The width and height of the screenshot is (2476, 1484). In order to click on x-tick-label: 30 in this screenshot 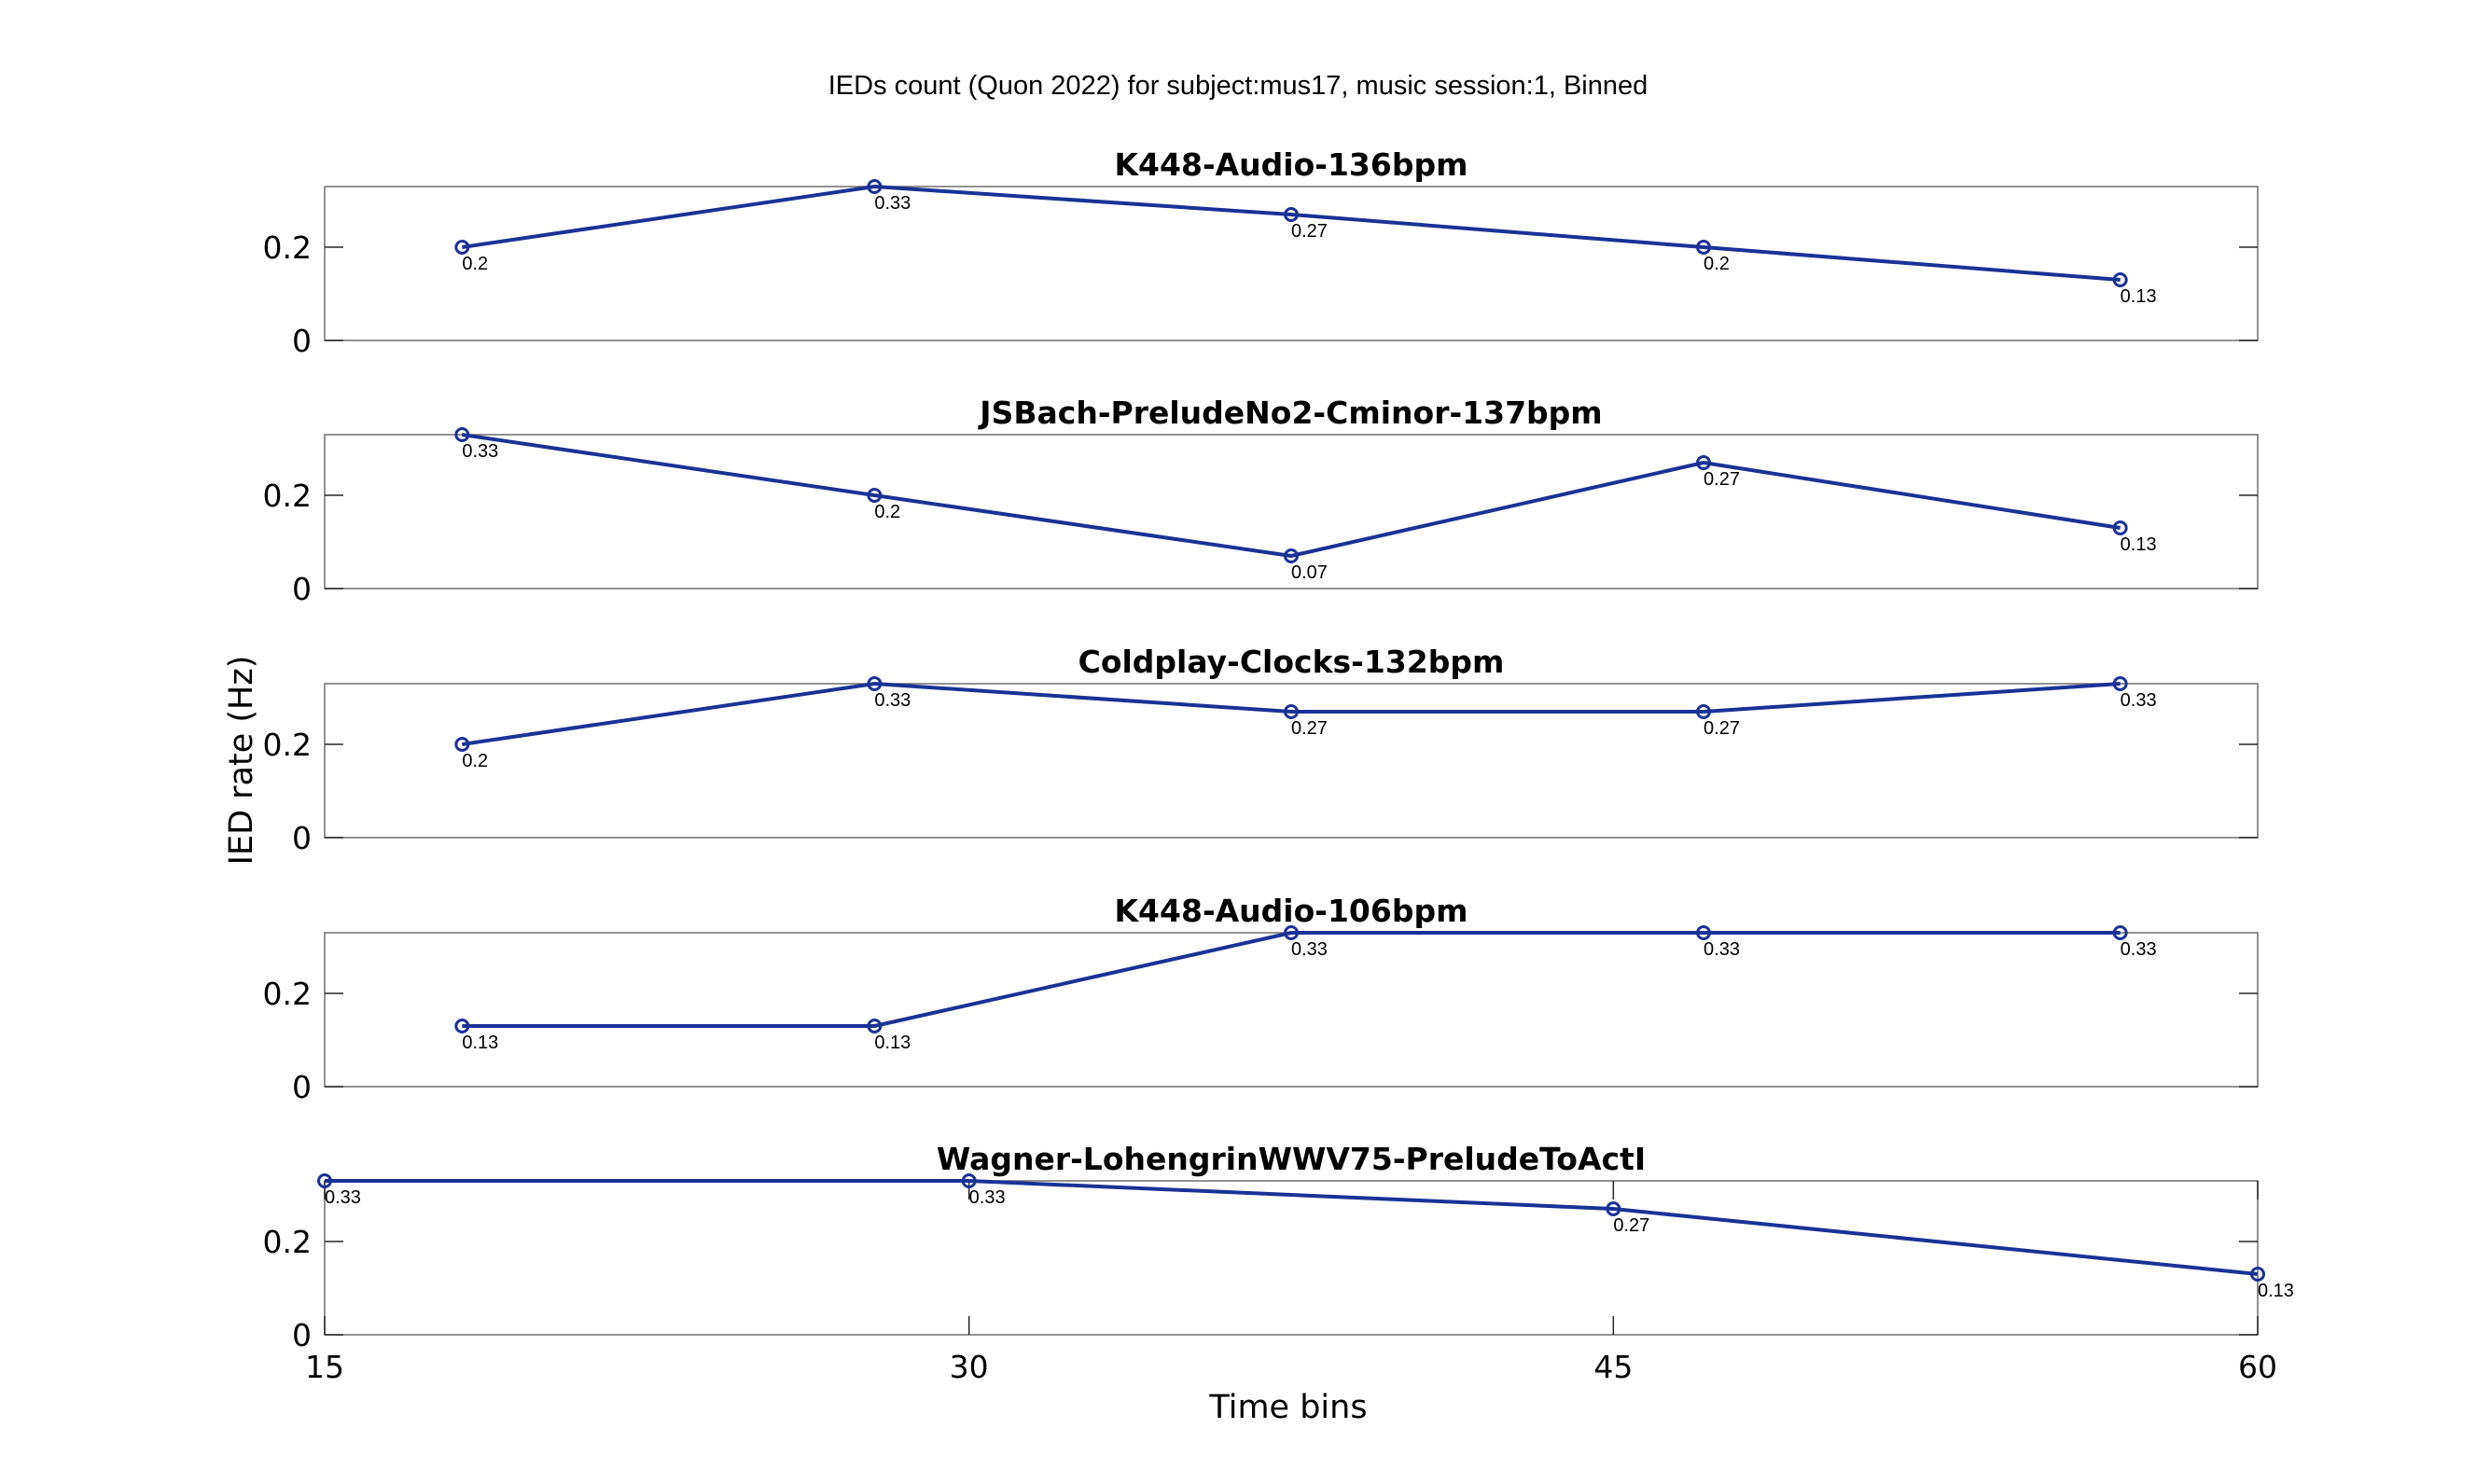, I will do `click(969, 1367)`.